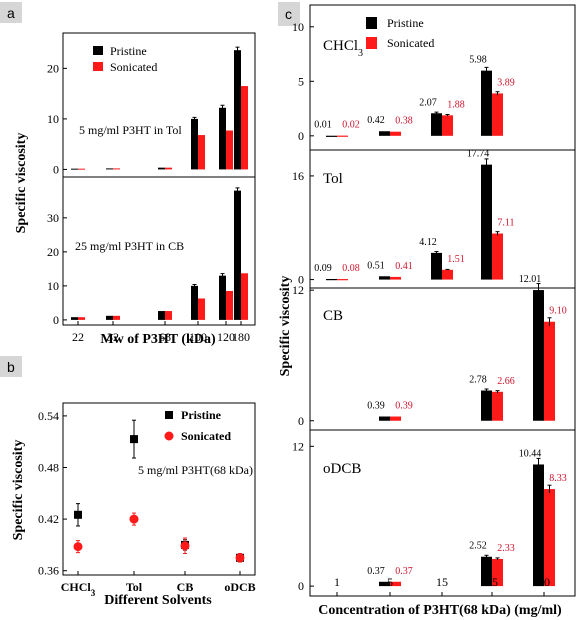 This screenshot has height=620, width=580. Describe the element at coordinates (492, 582) in the screenshot. I see `panel-c-xtick-label: 25` at that location.